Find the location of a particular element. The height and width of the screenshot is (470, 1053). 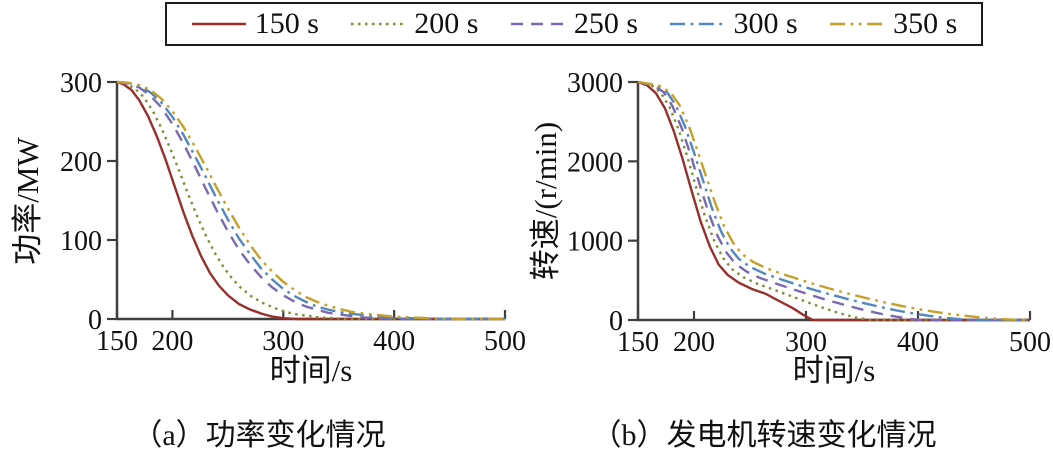

legend-item-250s: 250 s is located at coordinates (574, 24).